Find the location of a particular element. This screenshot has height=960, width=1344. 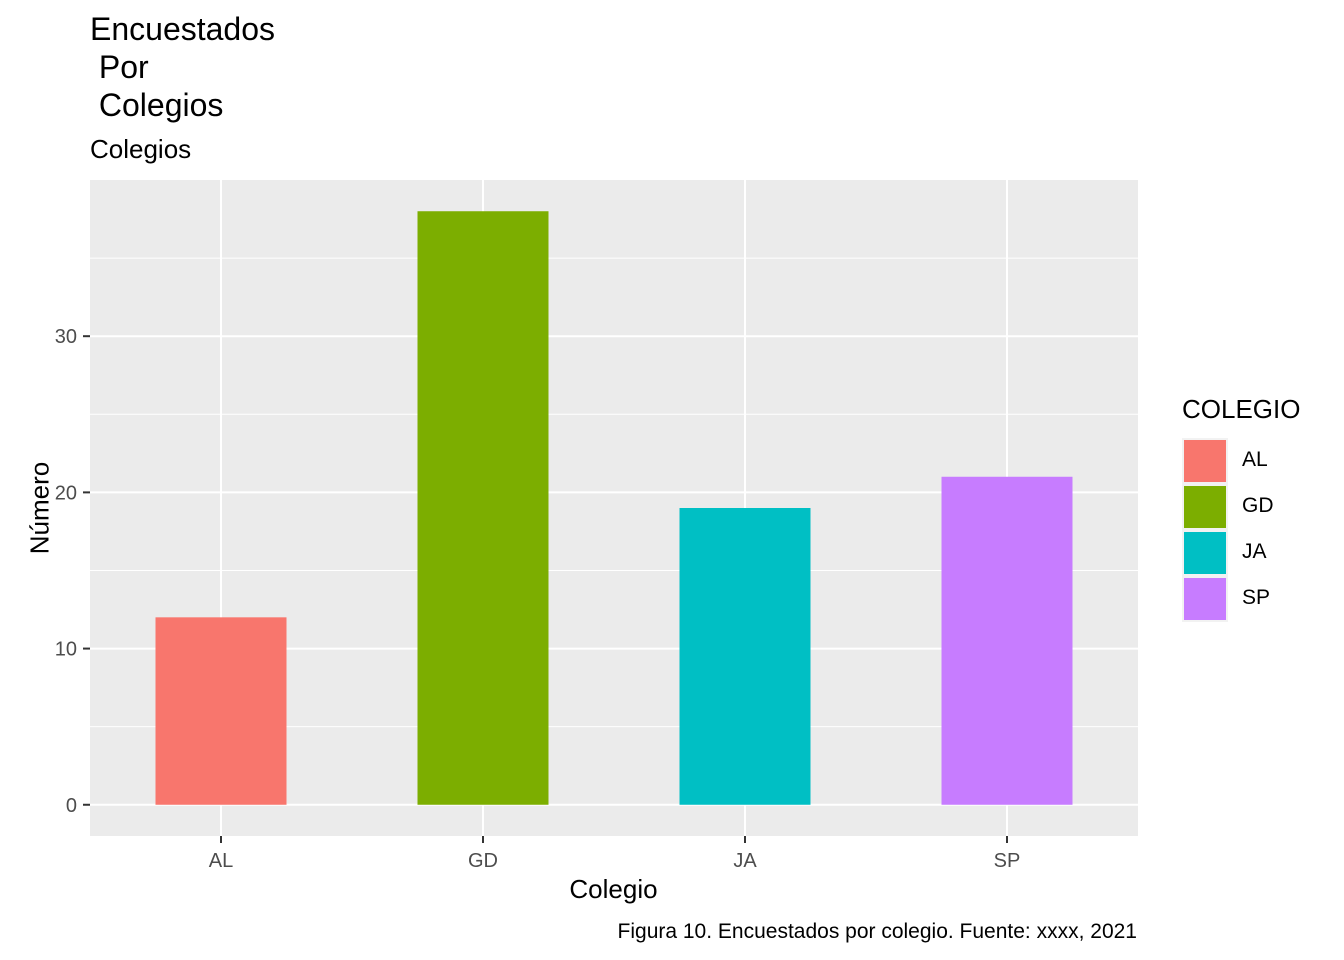

bar-ja is located at coordinates (745, 656).